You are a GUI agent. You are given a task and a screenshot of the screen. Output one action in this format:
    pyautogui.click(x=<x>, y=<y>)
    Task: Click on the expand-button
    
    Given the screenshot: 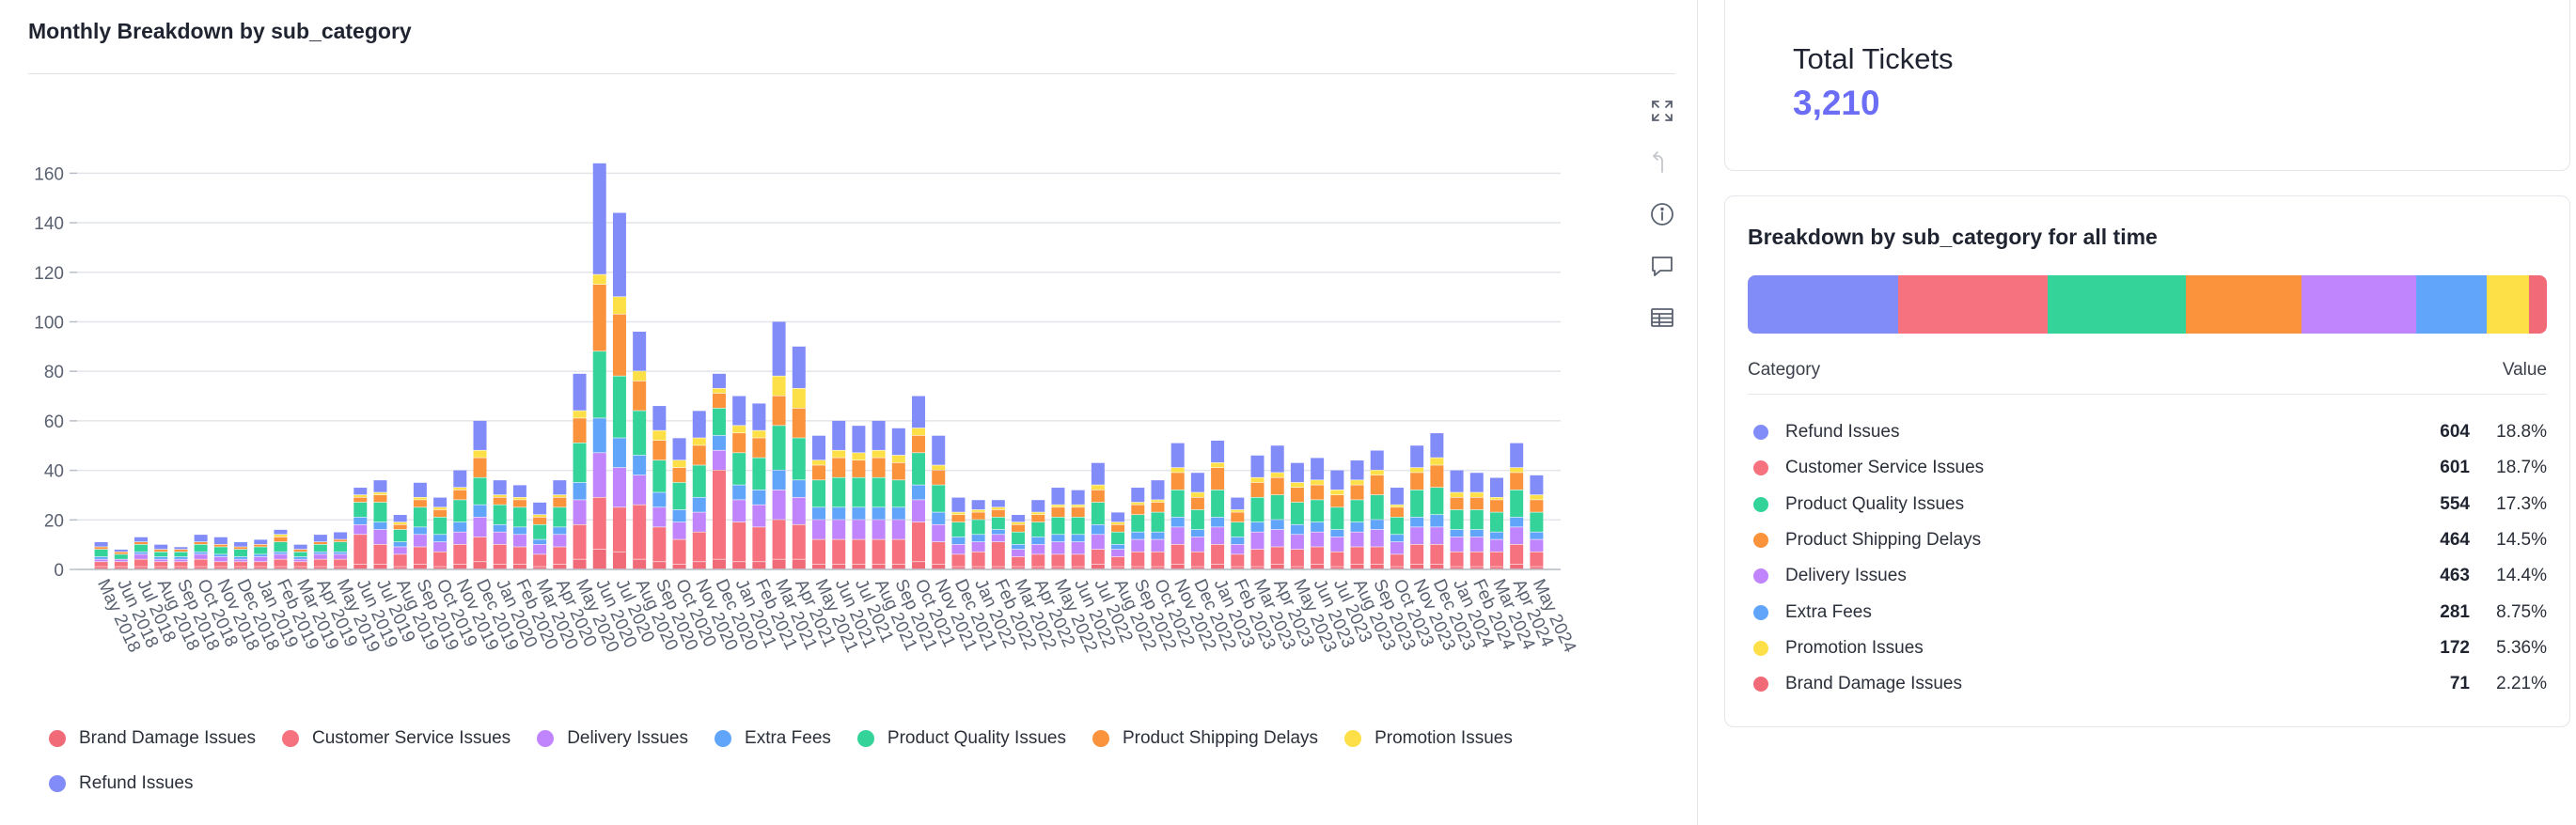 What is the action you would take?
    pyautogui.click(x=1662, y=111)
    